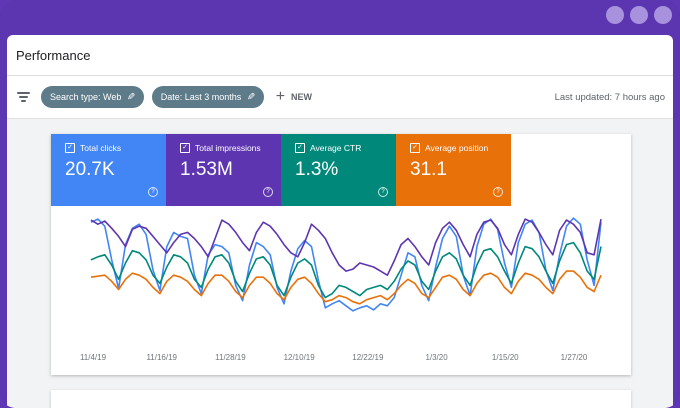  Describe the element at coordinates (53, 55) in the screenshot. I see `page-title: Performance` at that location.